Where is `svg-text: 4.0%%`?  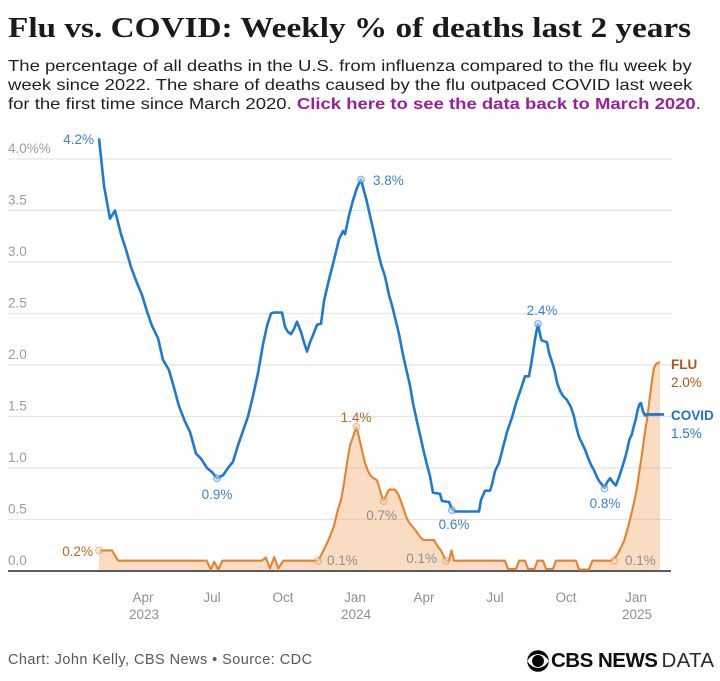 svg-text: 4.0%% is located at coordinates (29, 148).